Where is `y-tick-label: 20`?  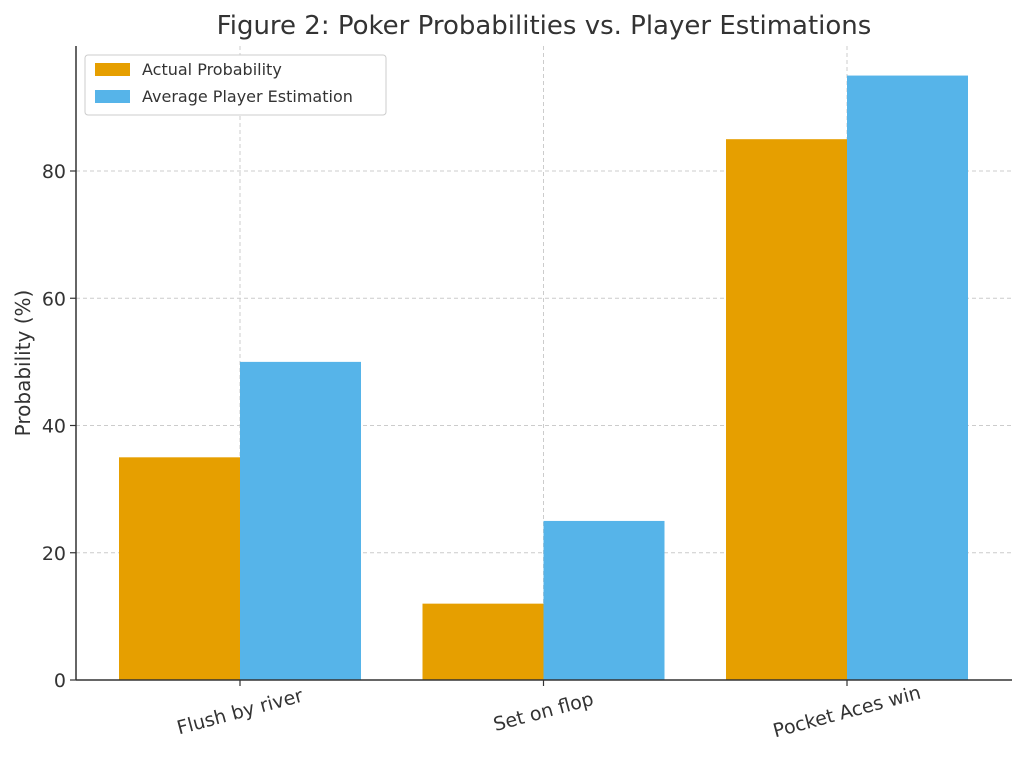 y-tick-label: 20 is located at coordinates (54, 554).